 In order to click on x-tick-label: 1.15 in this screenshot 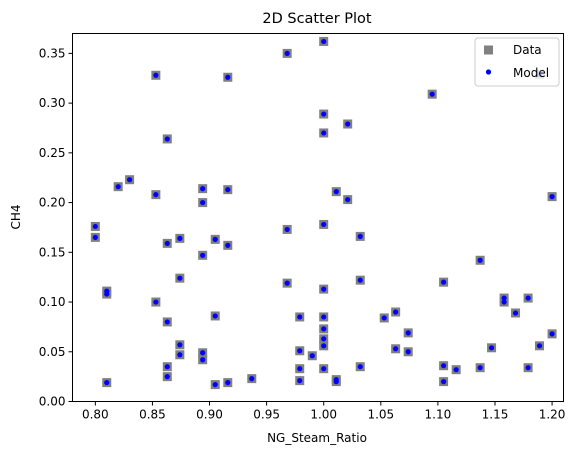, I will do `click(495, 415)`.